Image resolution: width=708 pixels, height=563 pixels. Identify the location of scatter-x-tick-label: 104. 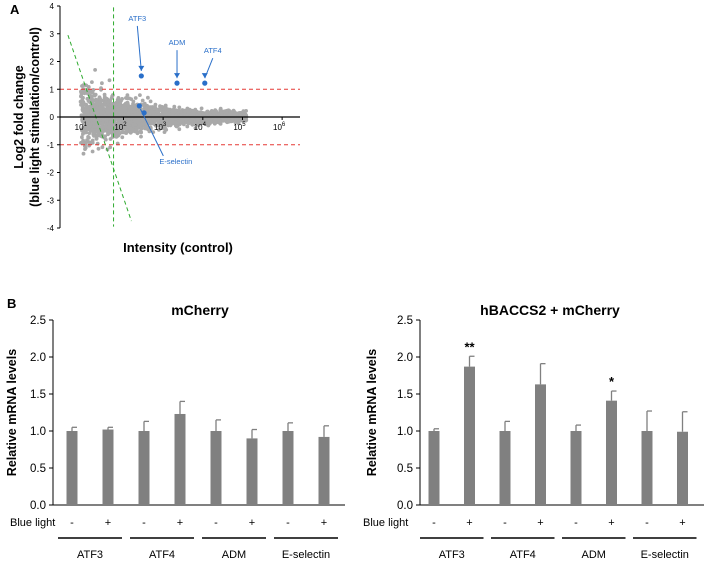
(200, 127).